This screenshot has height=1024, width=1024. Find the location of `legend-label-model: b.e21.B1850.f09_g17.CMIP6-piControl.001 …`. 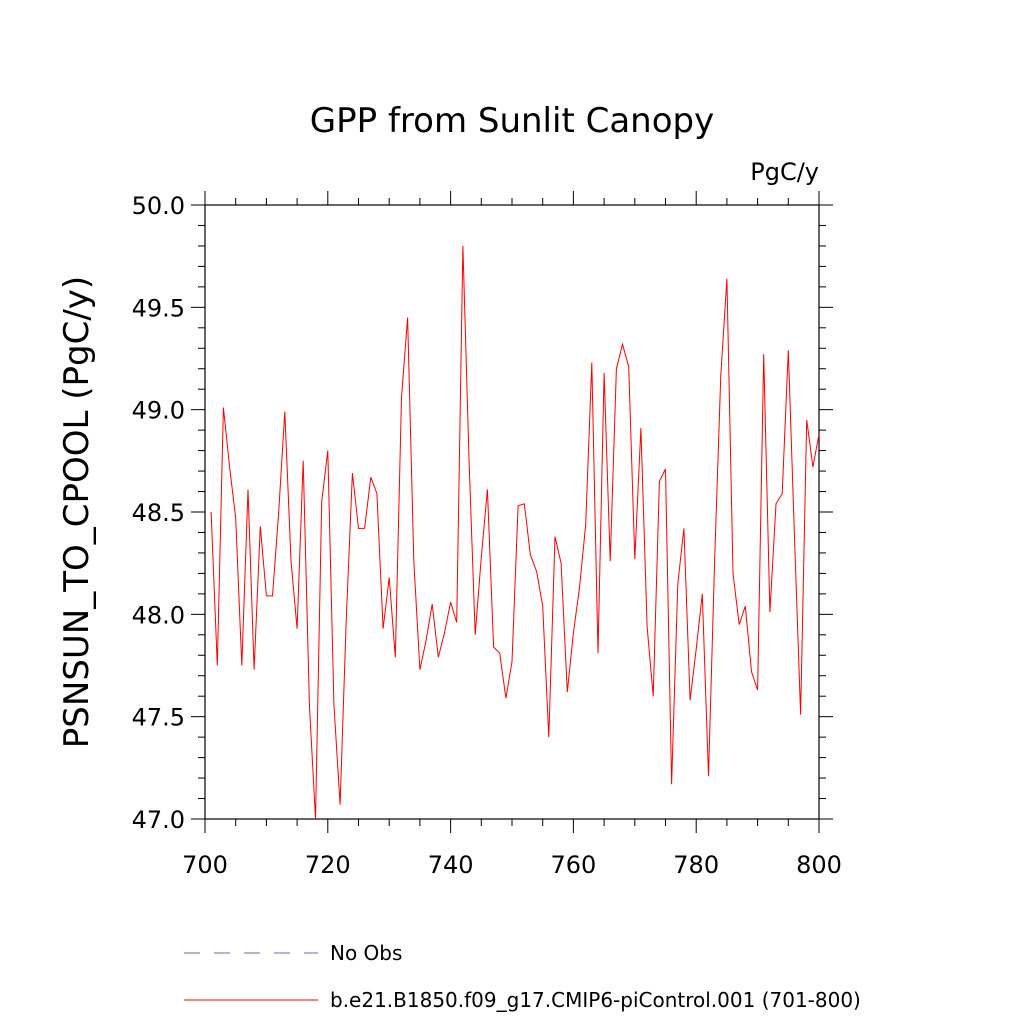

legend-label-model: b.e21.B1850.f09_g17.CMIP6-piControl.001 … is located at coordinates (595, 1000).